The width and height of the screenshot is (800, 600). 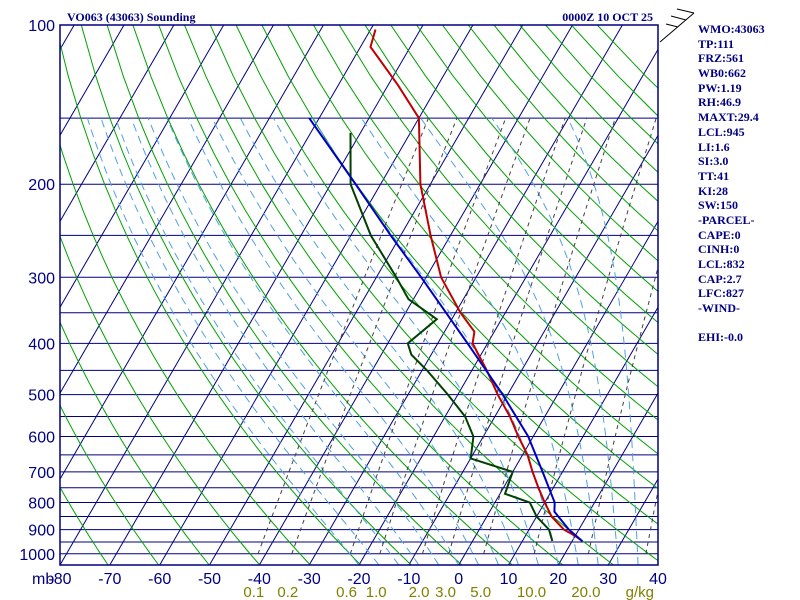 What do you see at coordinates (445, 592) in the screenshot?
I see `mixing-ratio-label: 3.0` at bounding box center [445, 592].